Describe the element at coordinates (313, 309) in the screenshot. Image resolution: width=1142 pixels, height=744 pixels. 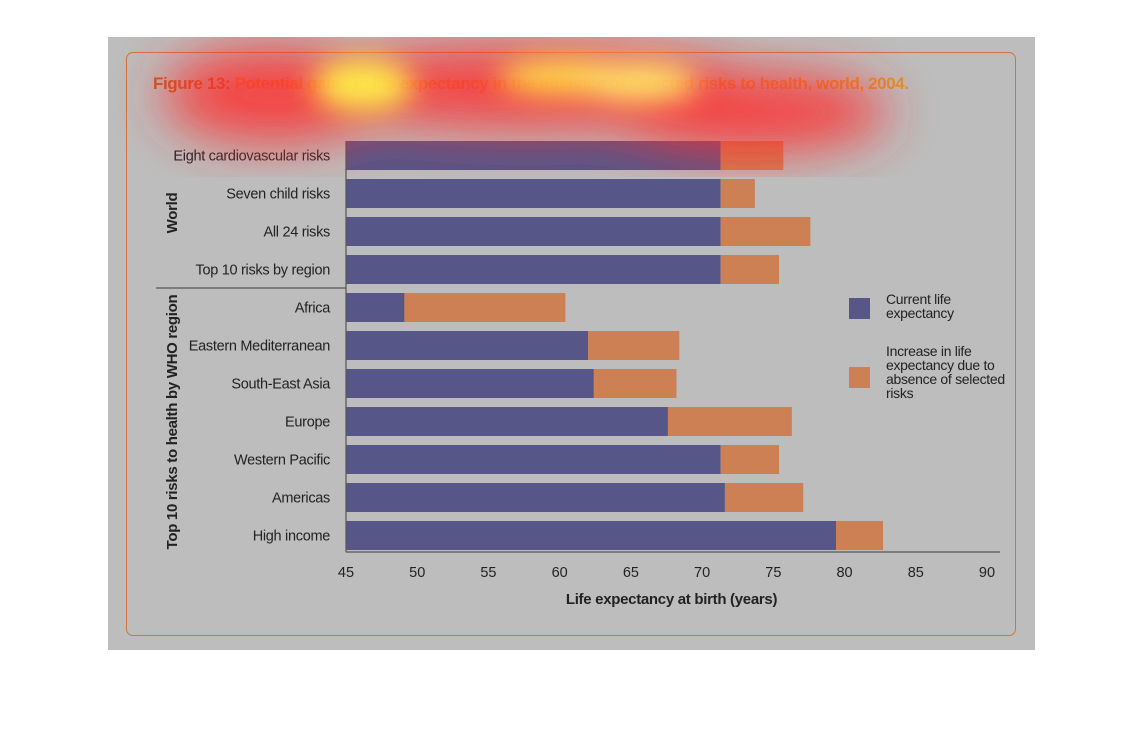
I see `category-label-africa: Africa` at that location.